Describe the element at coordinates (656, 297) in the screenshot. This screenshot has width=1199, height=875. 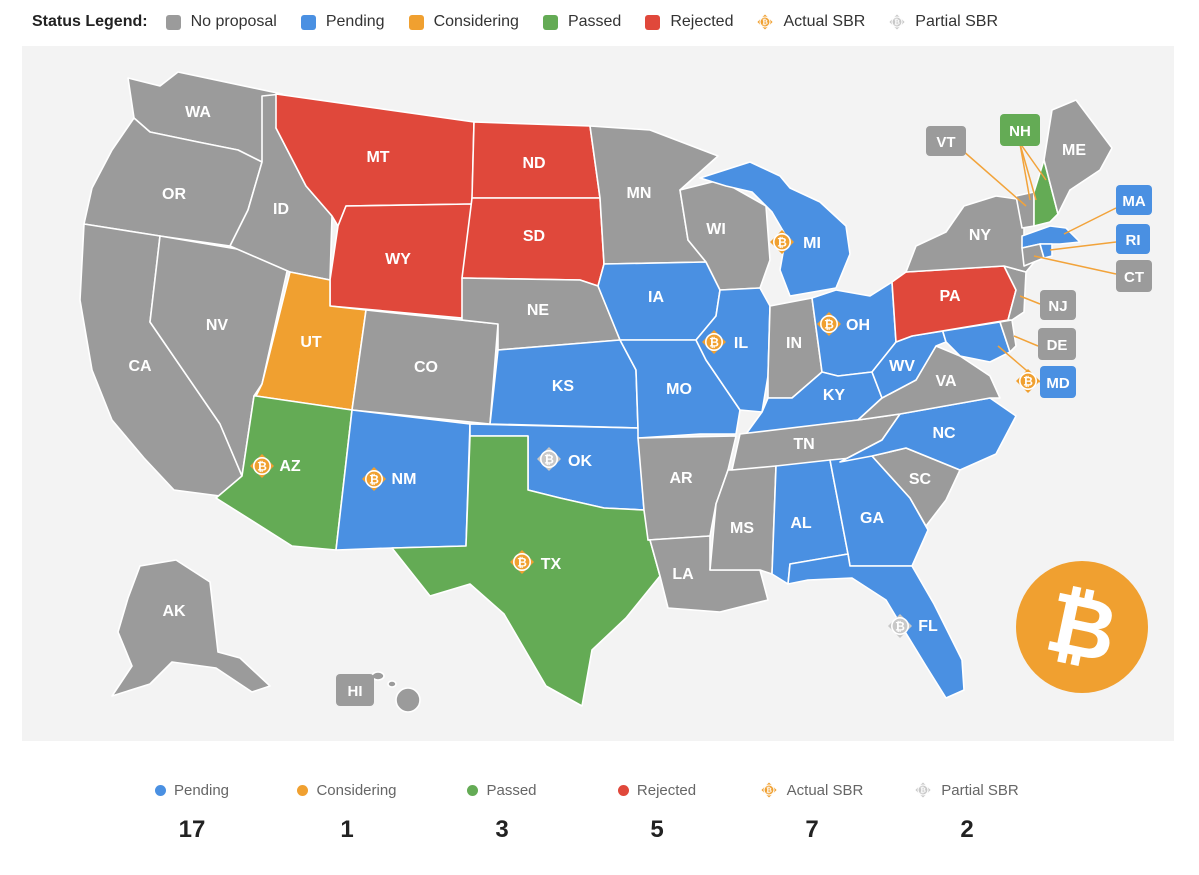
I see `state-label-IA: IA` at that location.